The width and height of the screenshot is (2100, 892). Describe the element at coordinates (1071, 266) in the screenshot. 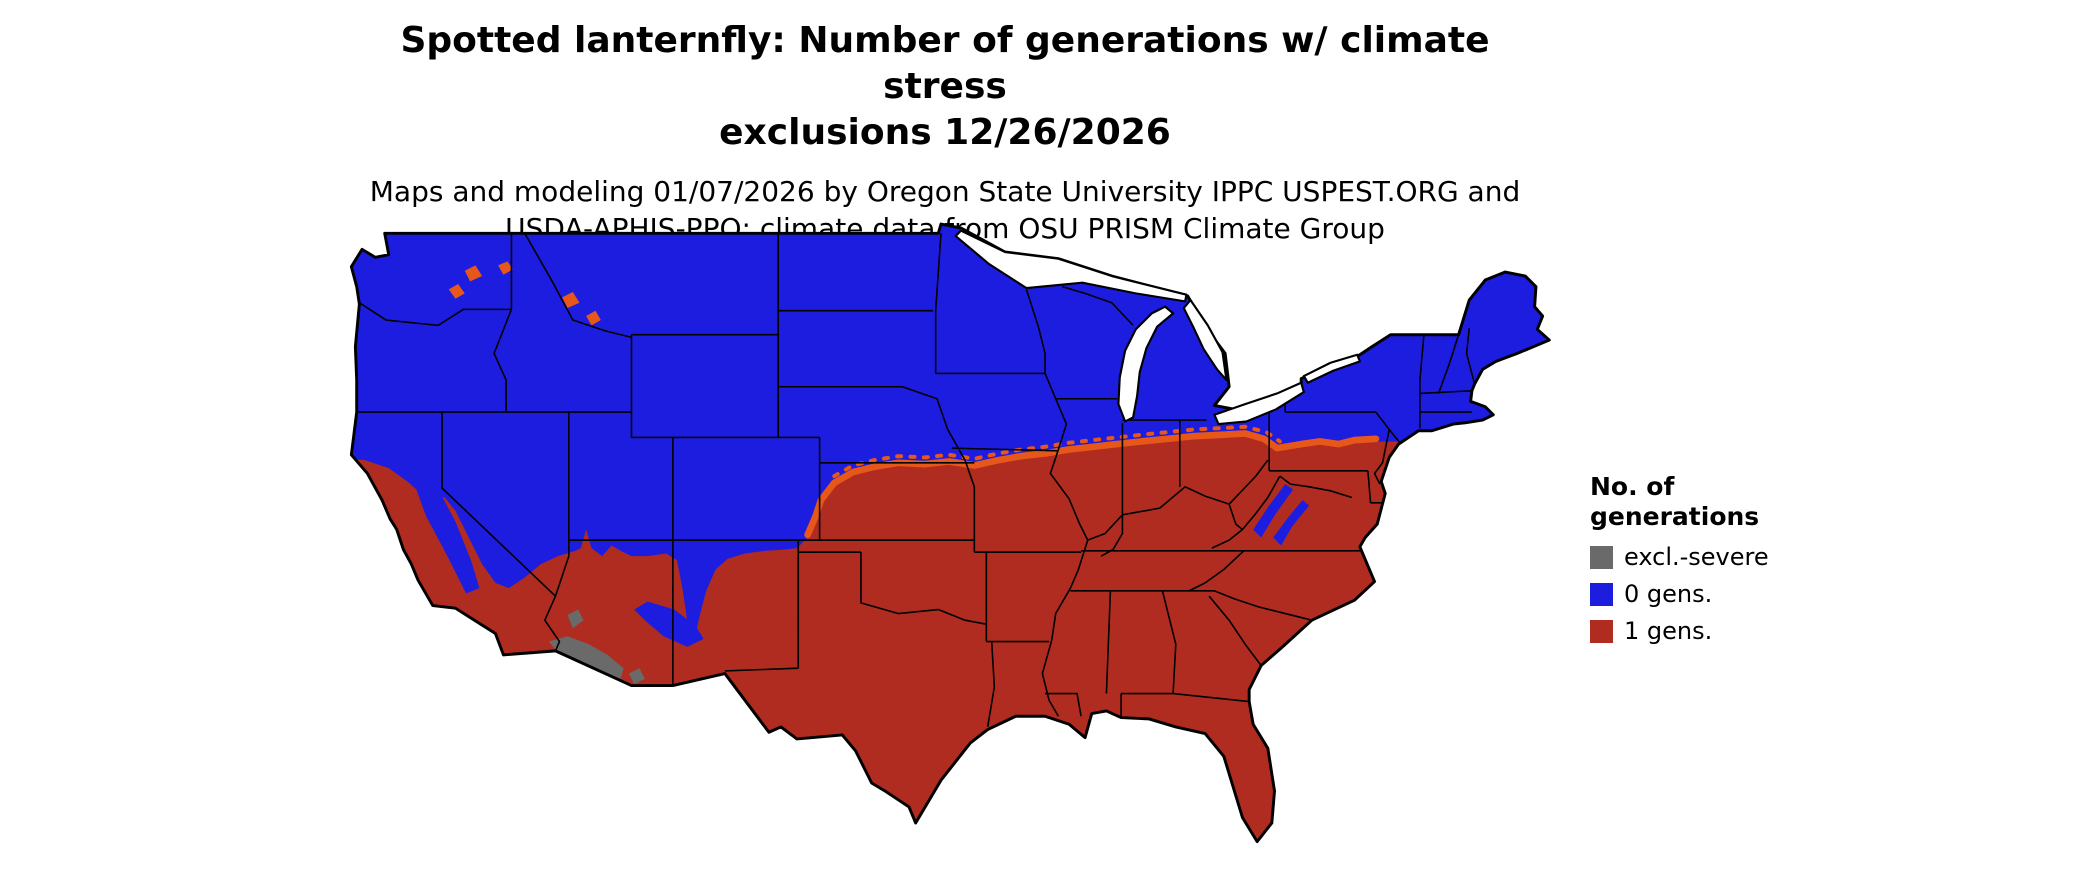

I see `lake-superior` at that location.